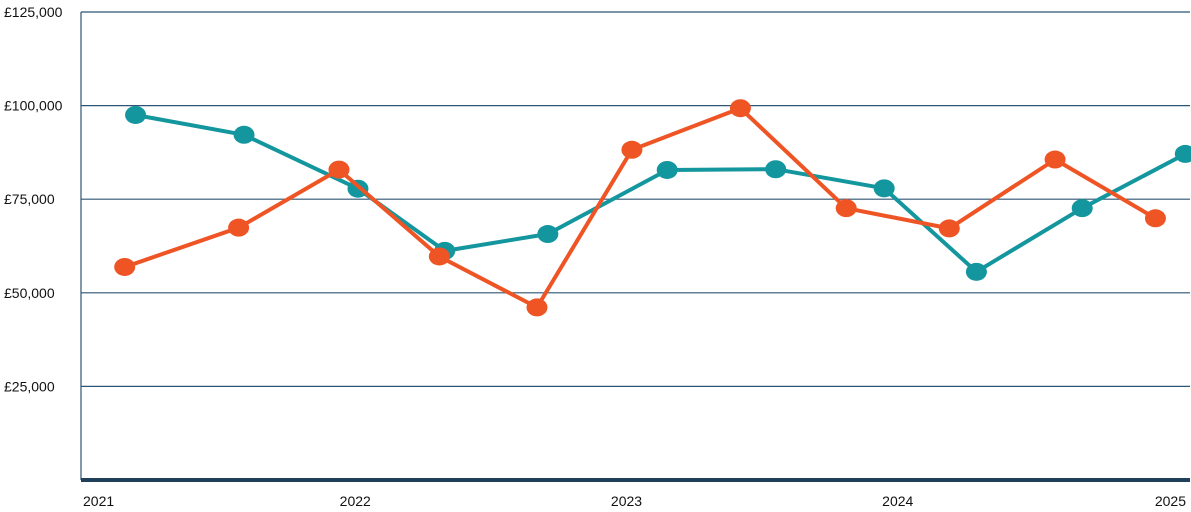 This screenshot has width=1191, height=512. Describe the element at coordinates (29, 199) in the screenshot. I see `y-tick-label: £75,000` at that location.